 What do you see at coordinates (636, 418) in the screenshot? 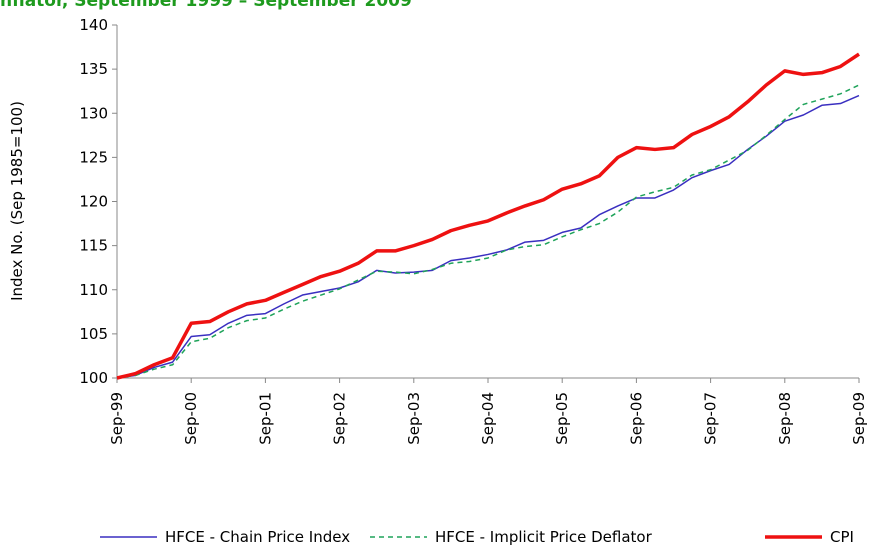
I see `x-tick-label: Sep-06` at bounding box center [636, 418].